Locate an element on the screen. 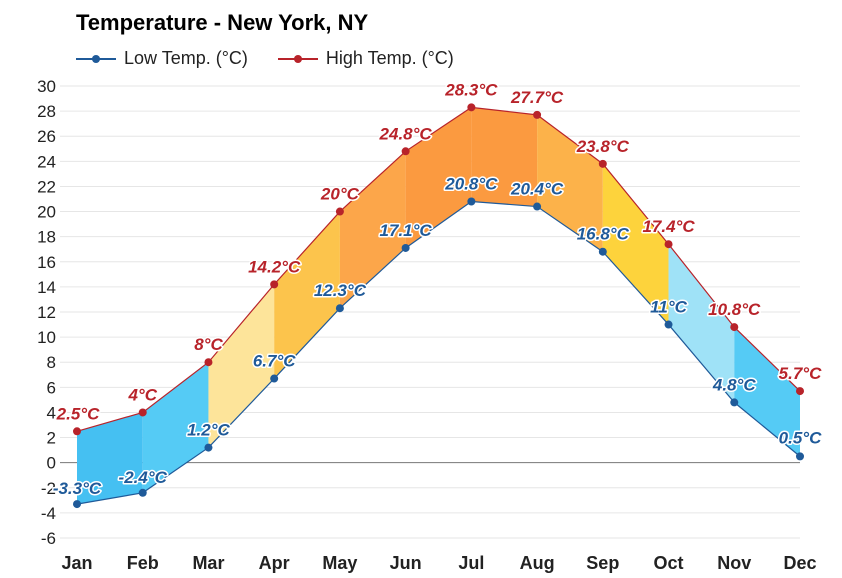  high-temp-data-label: 17.4°C is located at coordinates (668, 226).